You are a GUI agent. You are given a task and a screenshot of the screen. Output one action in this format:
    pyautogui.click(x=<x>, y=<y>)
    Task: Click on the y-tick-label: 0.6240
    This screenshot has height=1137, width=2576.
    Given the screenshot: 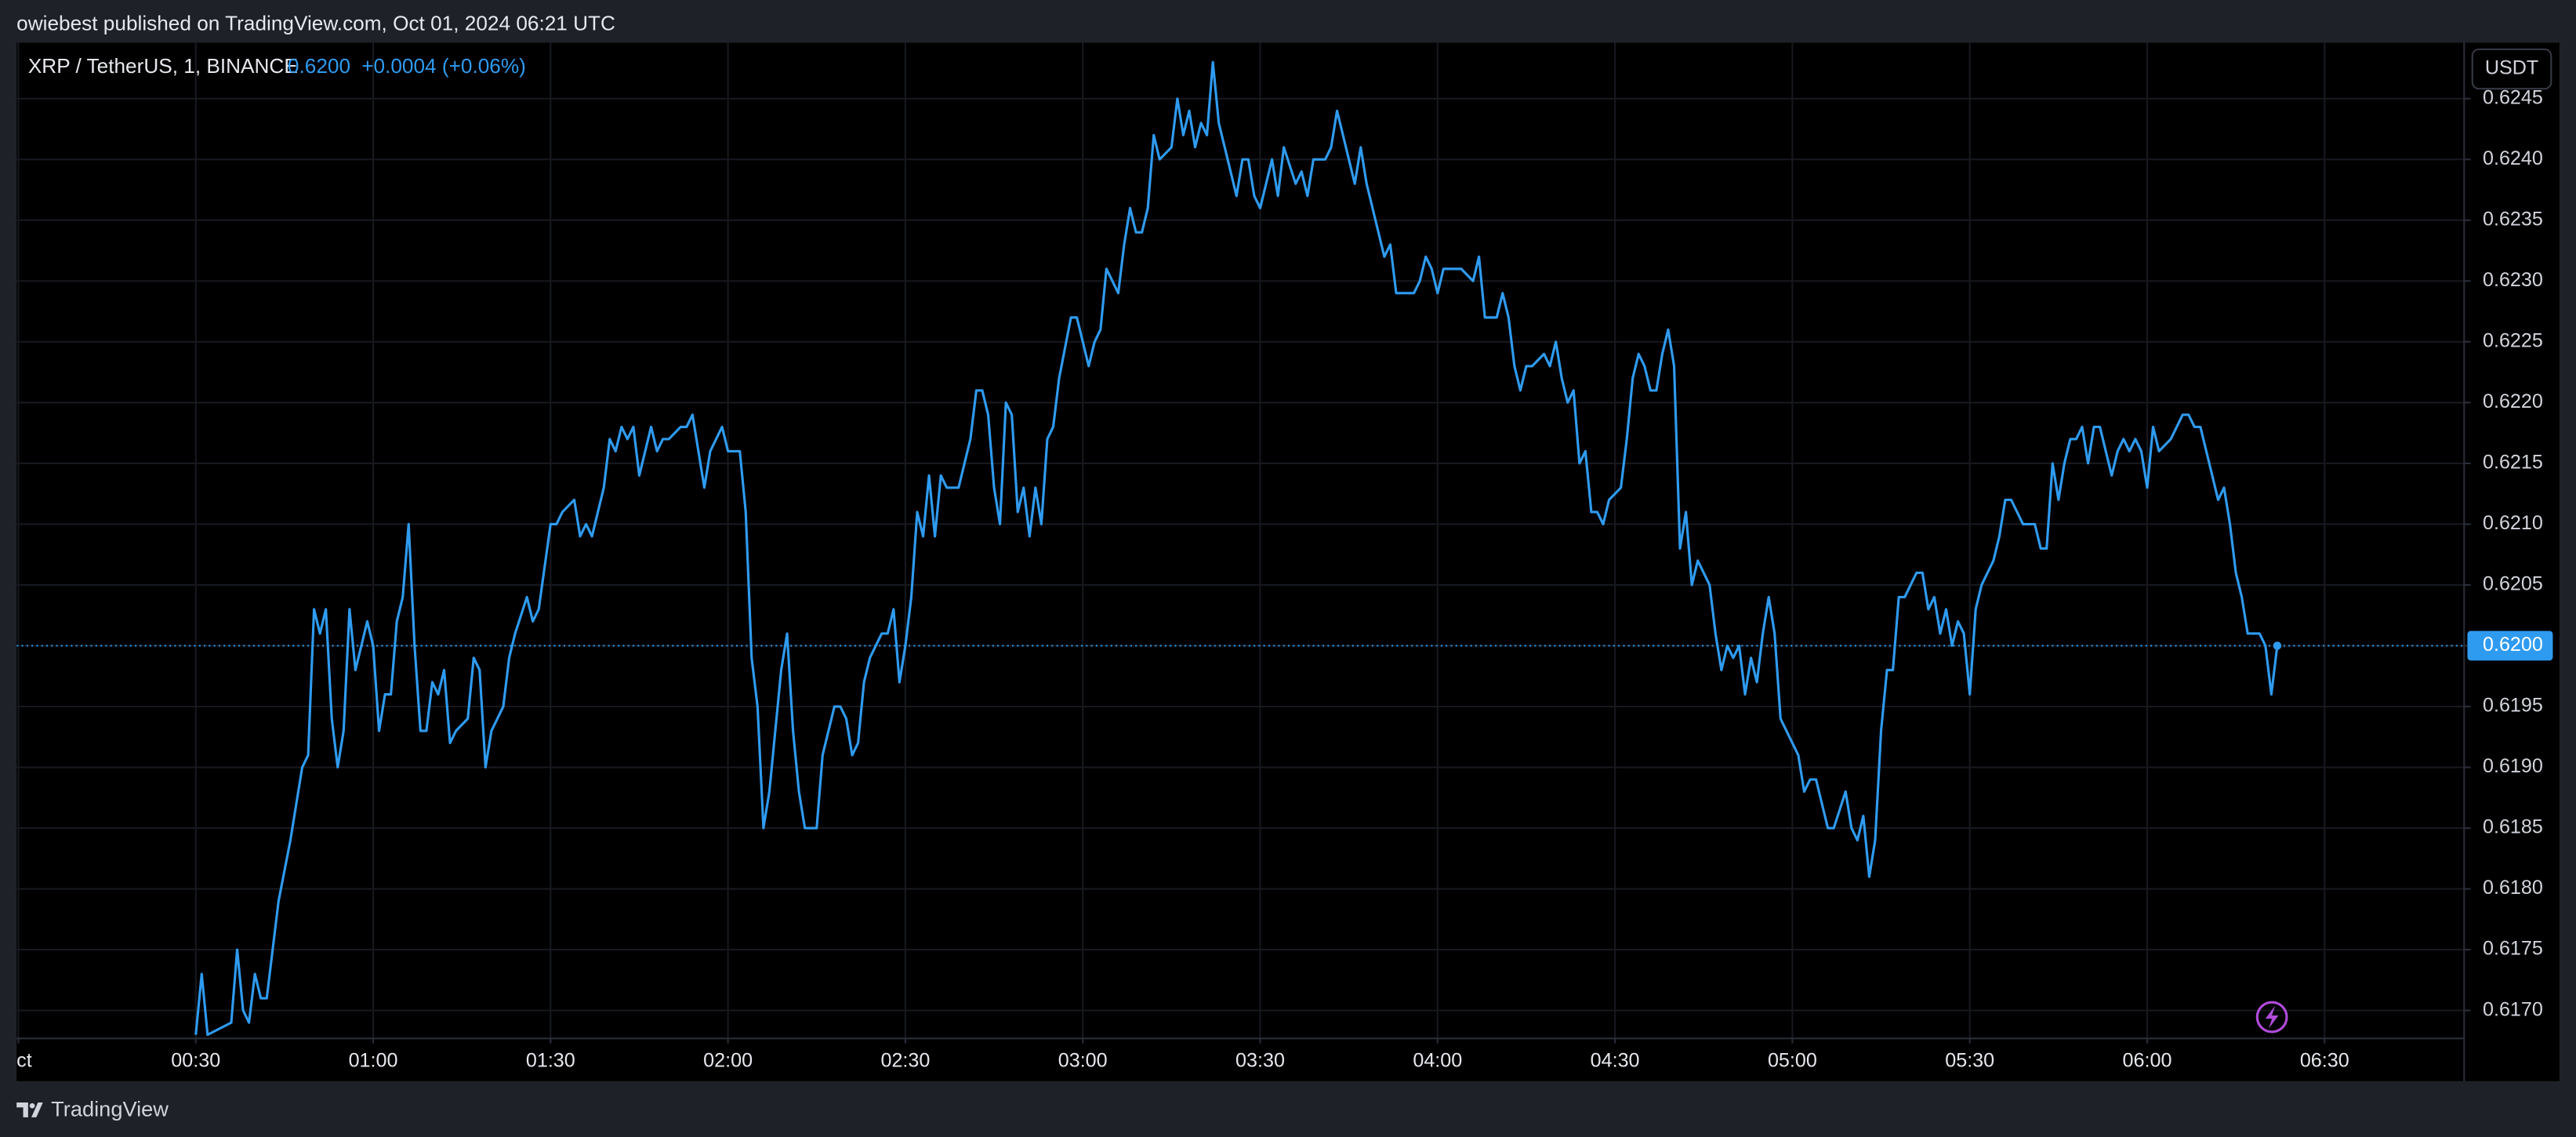 What is the action you would take?
    pyautogui.click(x=2513, y=158)
    